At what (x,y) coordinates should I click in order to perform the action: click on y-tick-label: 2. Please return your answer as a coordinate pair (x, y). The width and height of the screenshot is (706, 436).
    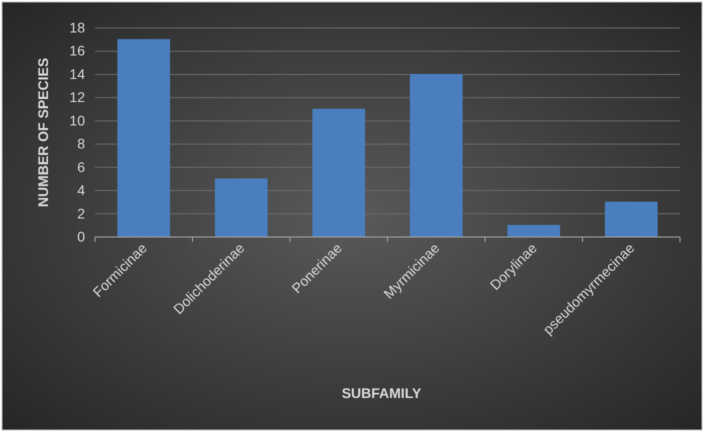
    Looking at the image, I should click on (81, 213).